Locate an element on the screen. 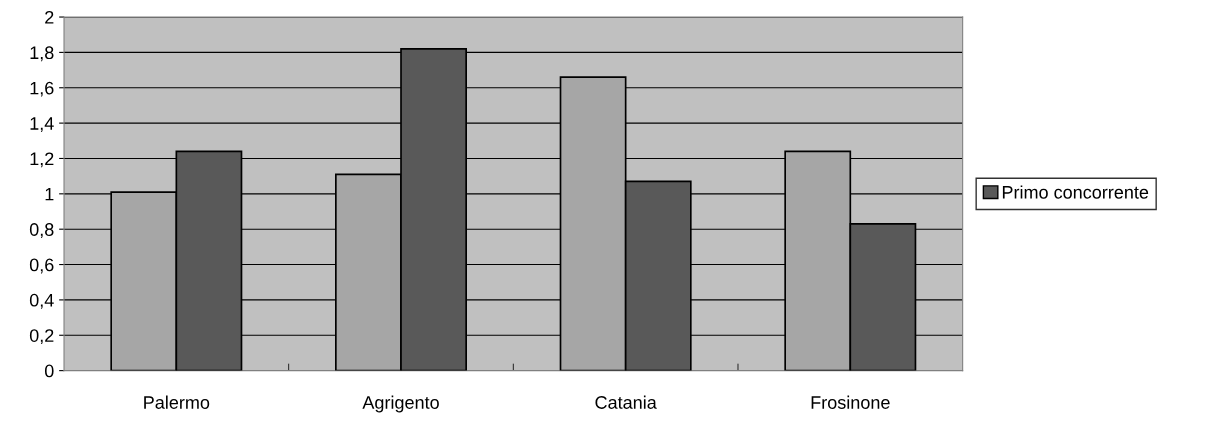 The image size is (1231, 426). y-tick-label: 0,2 is located at coordinates (41, 337).